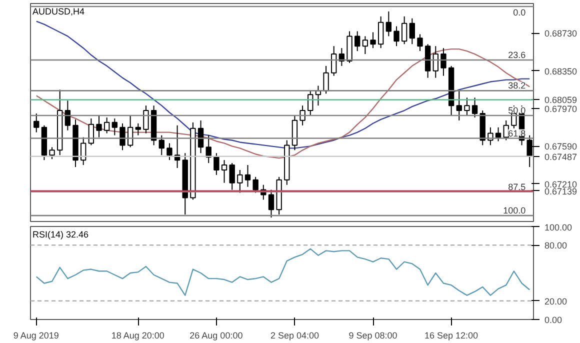 The height and width of the screenshot is (343, 580). I want to click on y-tick-label: 80.00, so click(556, 245).